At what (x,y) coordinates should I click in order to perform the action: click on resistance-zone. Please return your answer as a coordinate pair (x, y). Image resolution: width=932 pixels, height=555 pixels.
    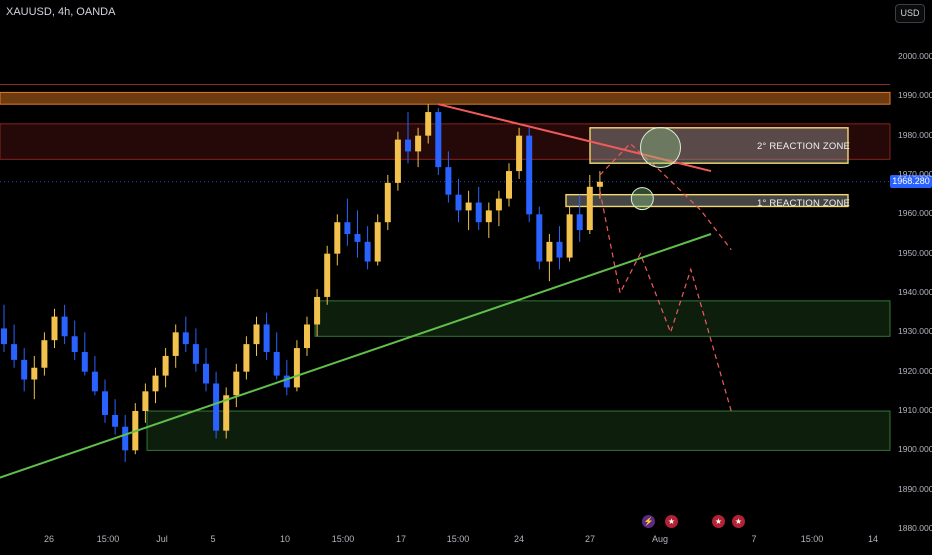
    Looking at the image, I should click on (445, 141).